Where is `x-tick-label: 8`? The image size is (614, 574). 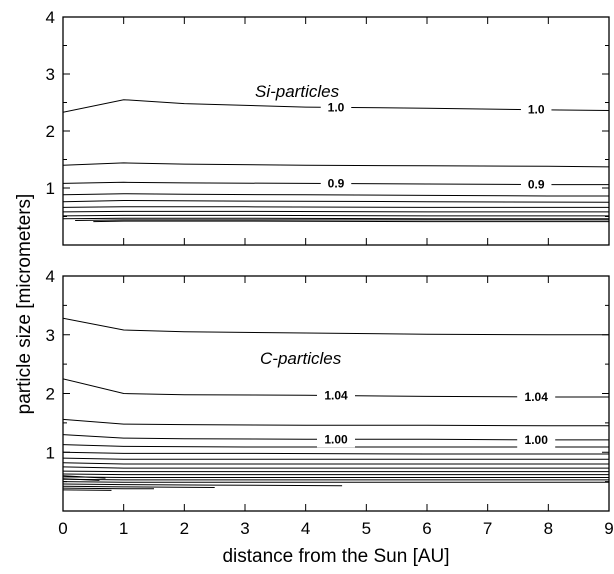 x-tick-label: 8 is located at coordinates (548, 528).